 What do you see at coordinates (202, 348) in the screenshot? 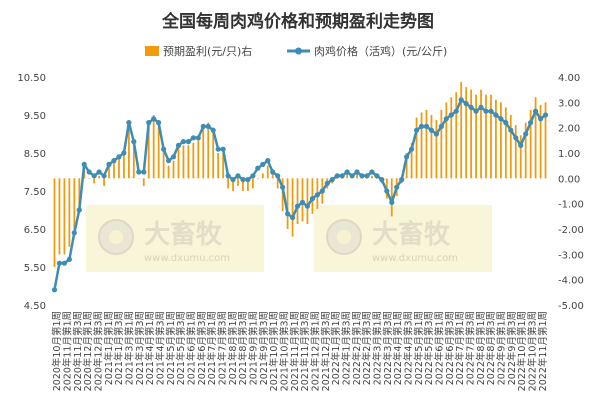
I see `x-axis-tick-label: 2021年6月第3周` at bounding box center [202, 348].